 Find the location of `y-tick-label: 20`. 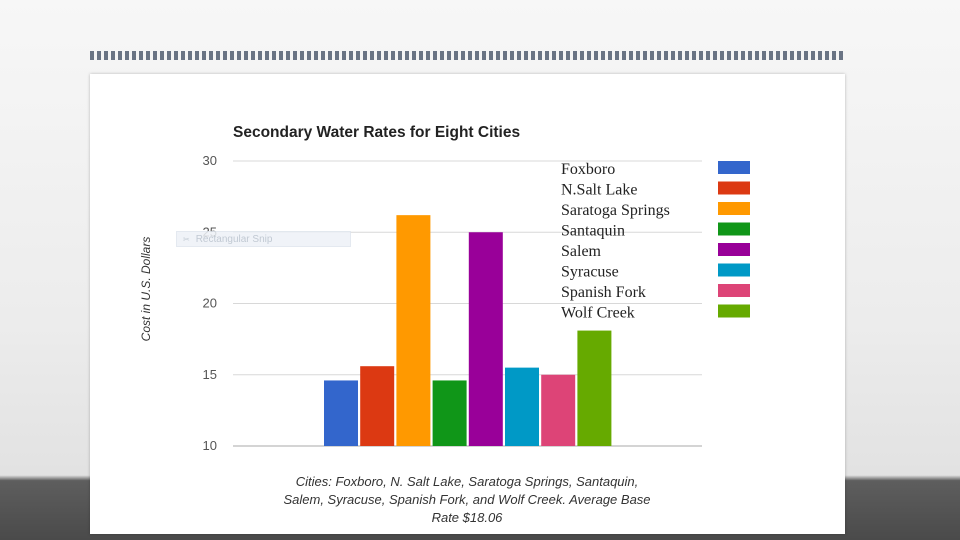

y-tick-label: 20 is located at coordinates (210, 303).